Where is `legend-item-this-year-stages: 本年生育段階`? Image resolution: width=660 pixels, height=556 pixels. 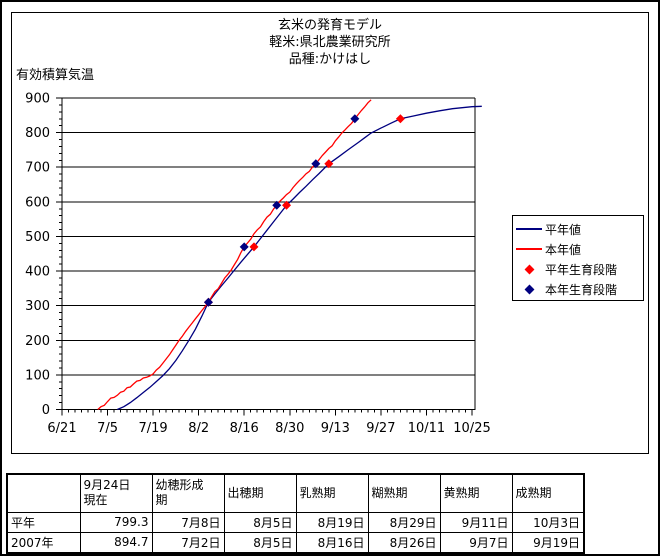 legend-item-this-year-stages: 本年生育段階 is located at coordinates (578, 289).